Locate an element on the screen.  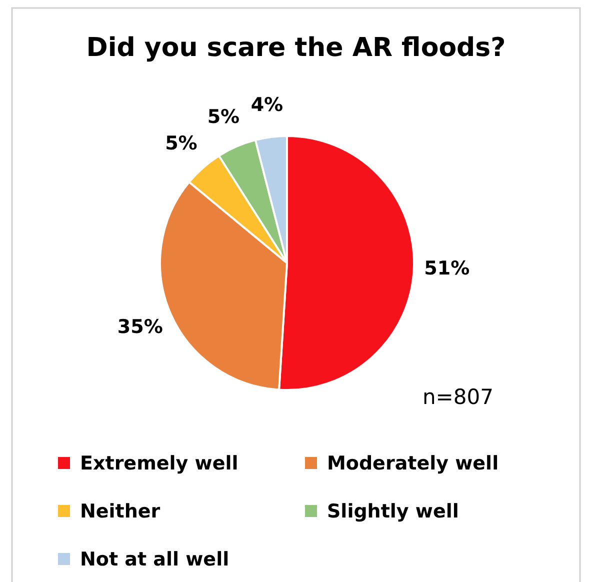
chart-title: Did you scare the AR floods? is located at coordinates (296, 48).